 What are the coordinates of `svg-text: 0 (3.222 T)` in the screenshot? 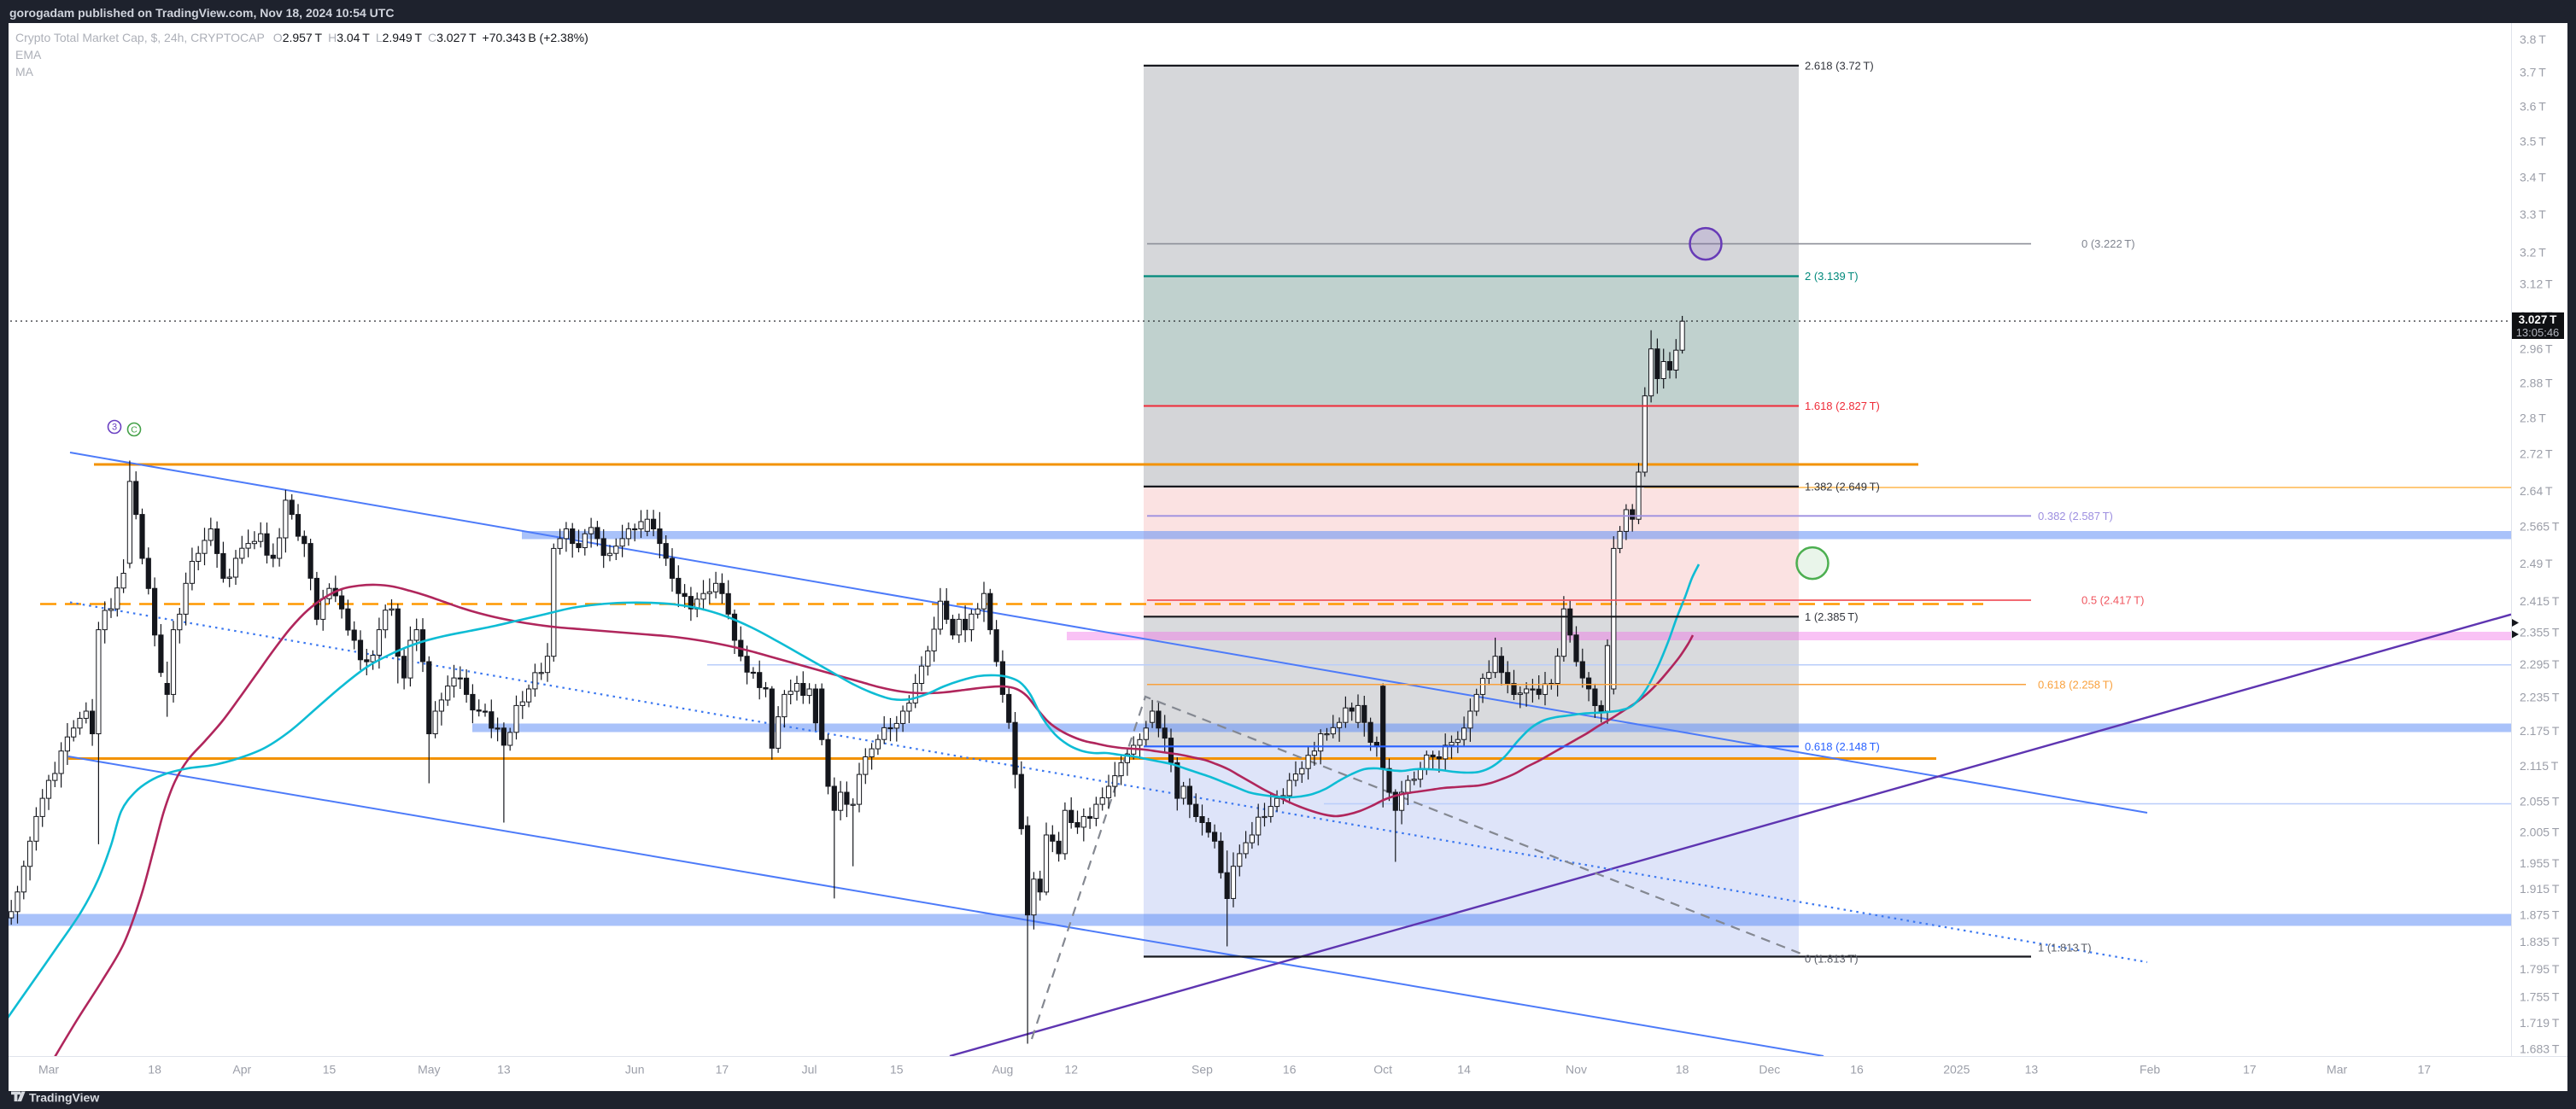 It's located at (2108, 243).